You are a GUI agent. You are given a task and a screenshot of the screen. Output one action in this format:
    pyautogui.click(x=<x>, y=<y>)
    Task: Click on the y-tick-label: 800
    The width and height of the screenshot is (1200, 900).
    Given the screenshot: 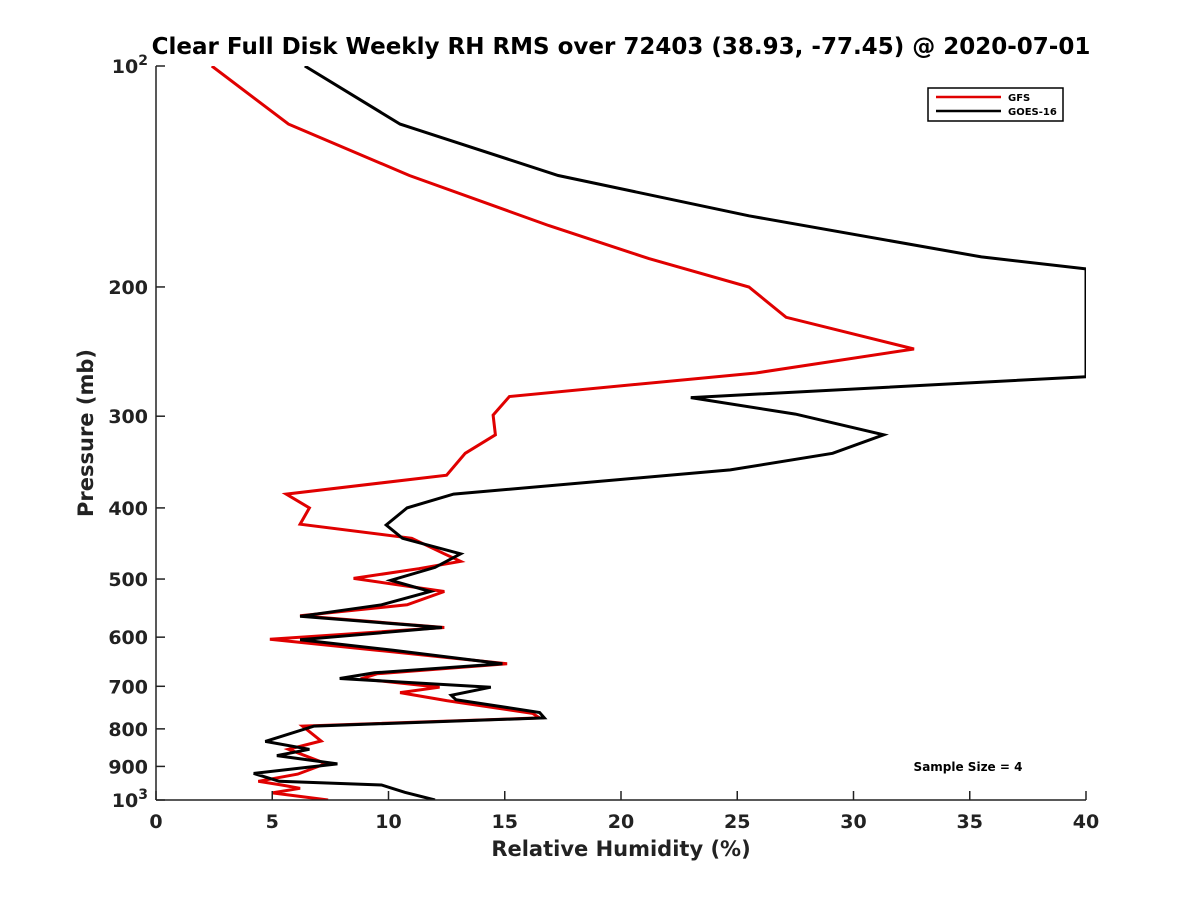 What is the action you would take?
    pyautogui.click(x=128, y=730)
    